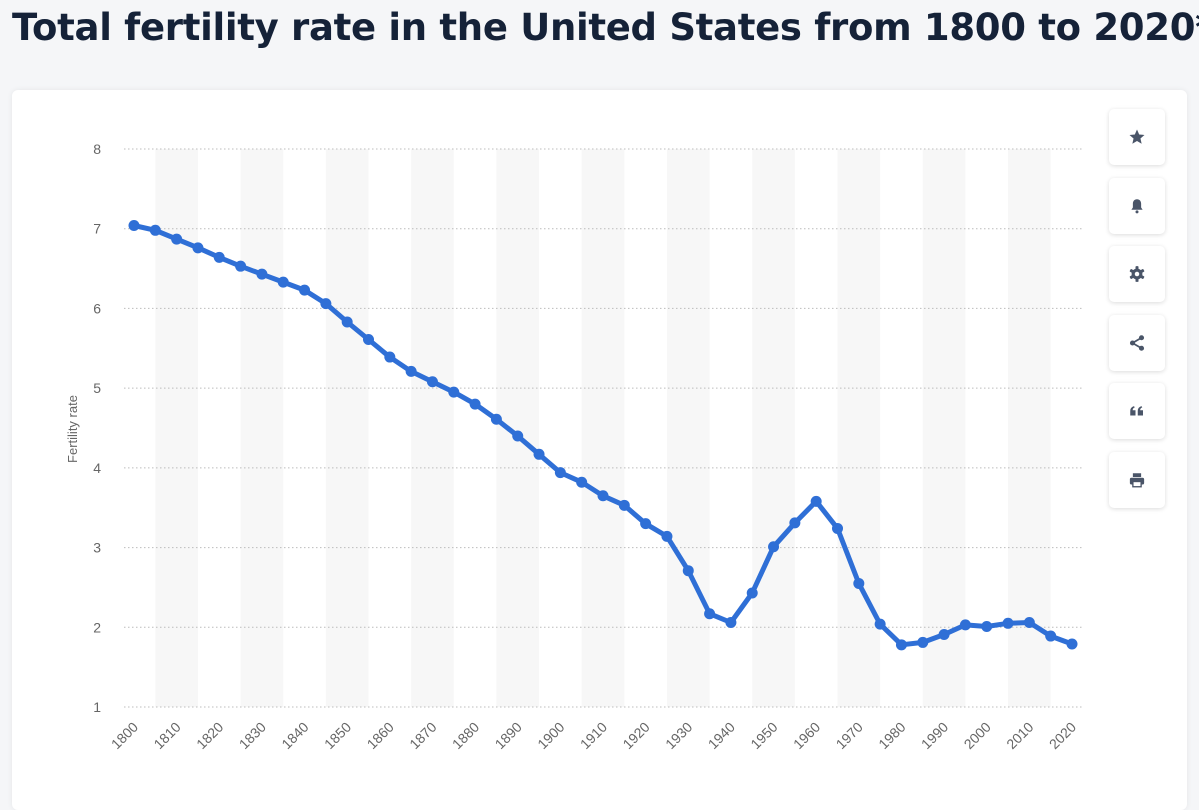 The width and height of the screenshot is (1199, 810). What do you see at coordinates (763, 735) in the screenshot?
I see `x-tick-label: 1950` at bounding box center [763, 735].